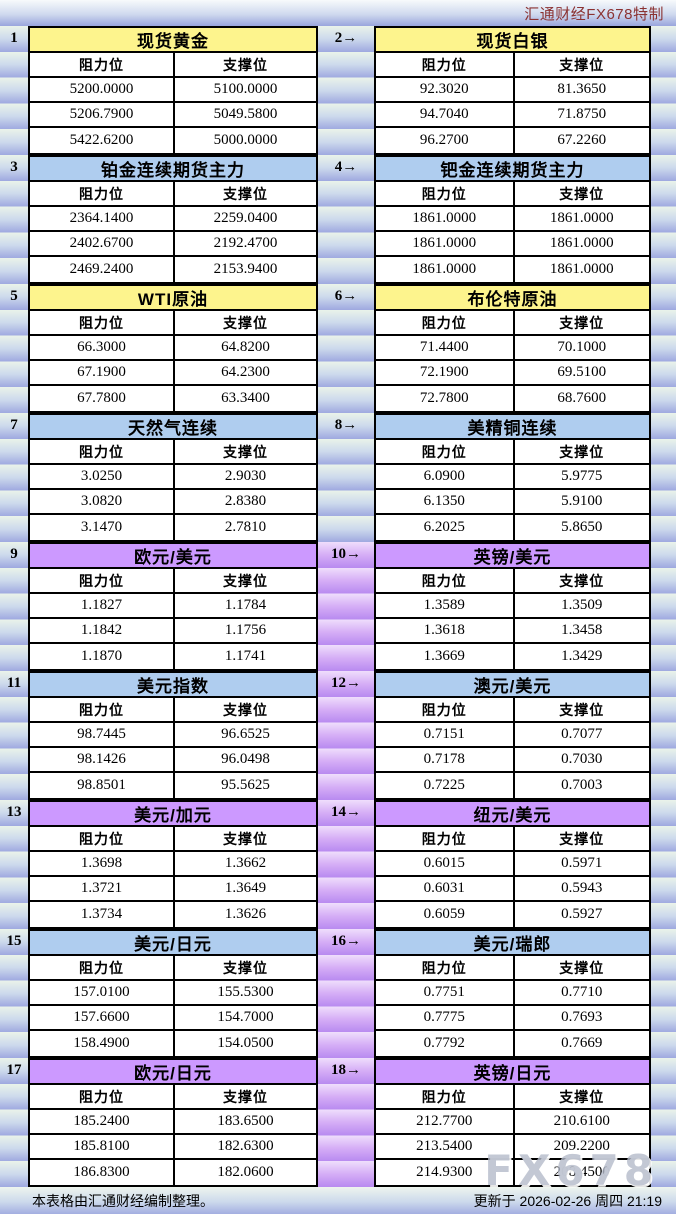 This screenshot has width=676, height=1214. What do you see at coordinates (580, 864) in the screenshot?
I see `value-cell: 0.5971` at bounding box center [580, 864].